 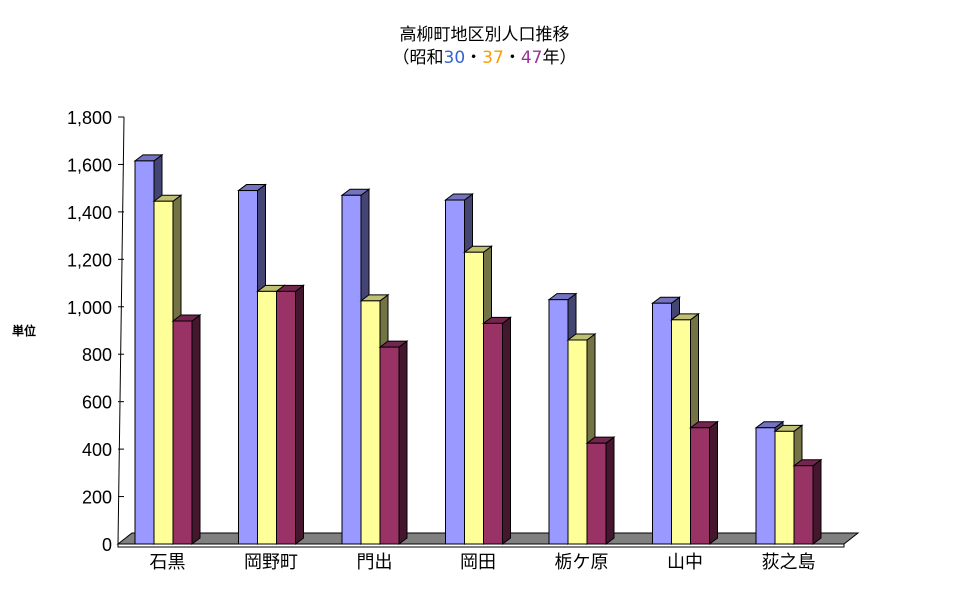 What do you see at coordinates (582, 562) in the screenshot?
I see `x-tick-label: 栃ケ原` at bounding box center [582, 562].